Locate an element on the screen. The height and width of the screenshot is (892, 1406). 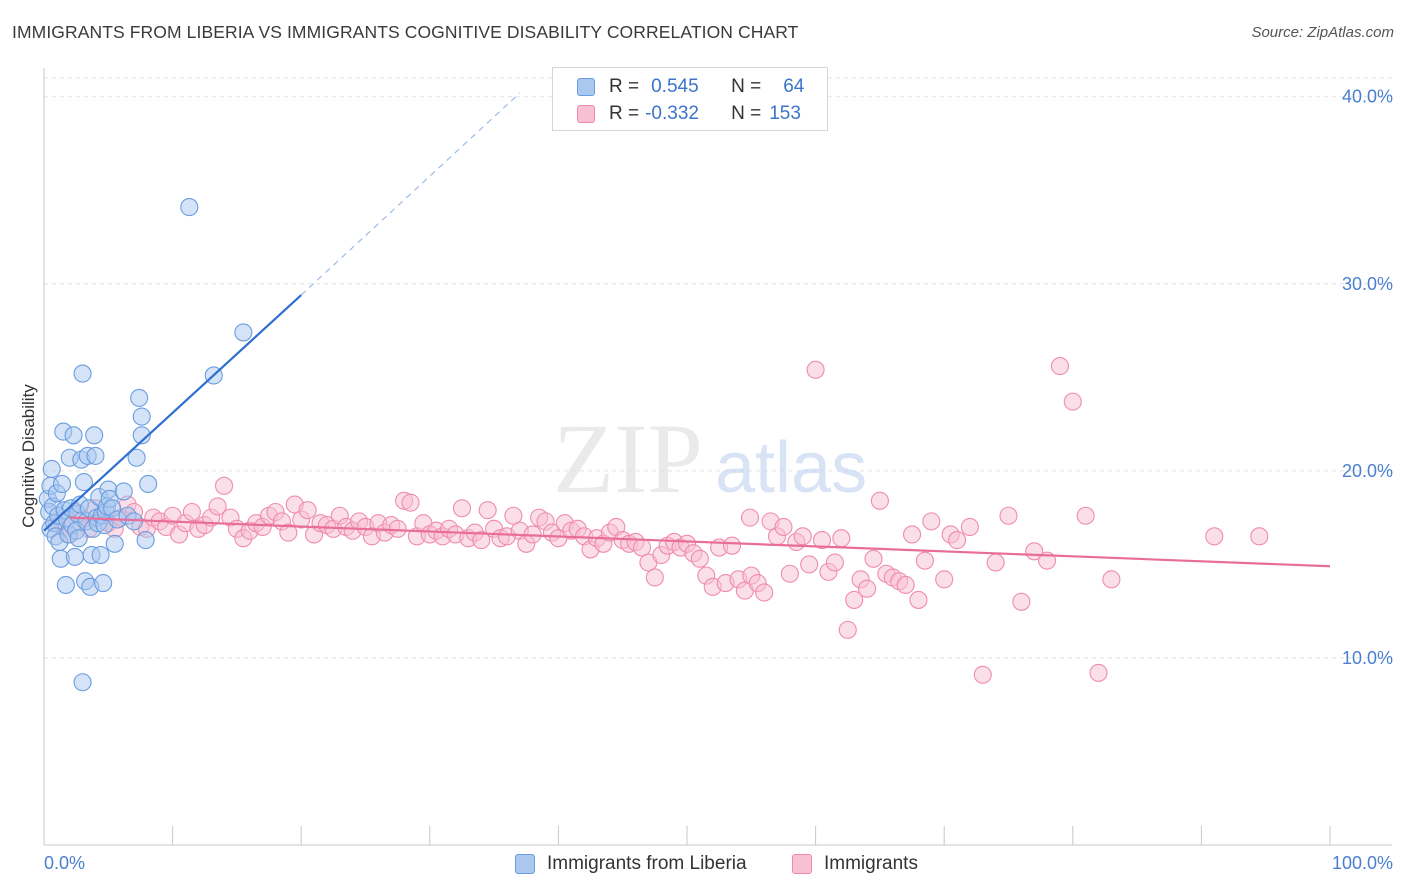
x-tick-label: 0.0% is located at coordinates (64, 863).